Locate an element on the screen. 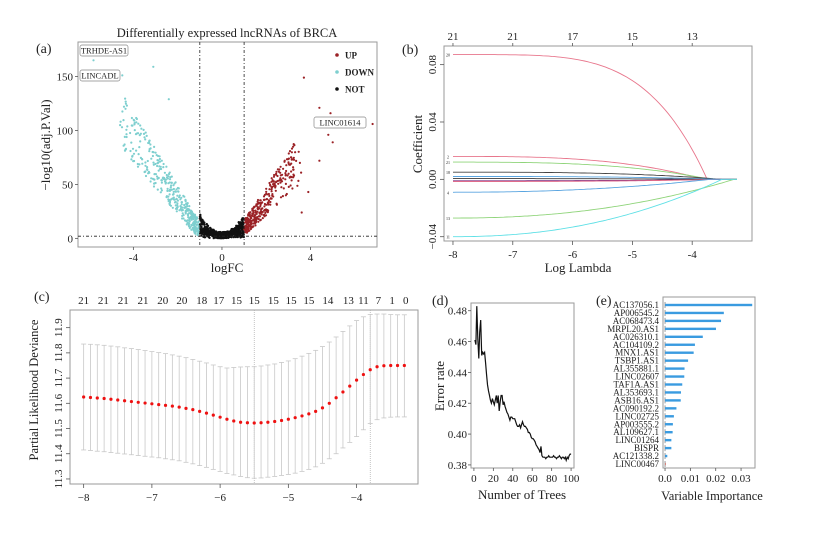 Image resolution: width=820 pixels, height=536 pixels. y-tick-label: 11.4 is located at coordinates (59, 453).